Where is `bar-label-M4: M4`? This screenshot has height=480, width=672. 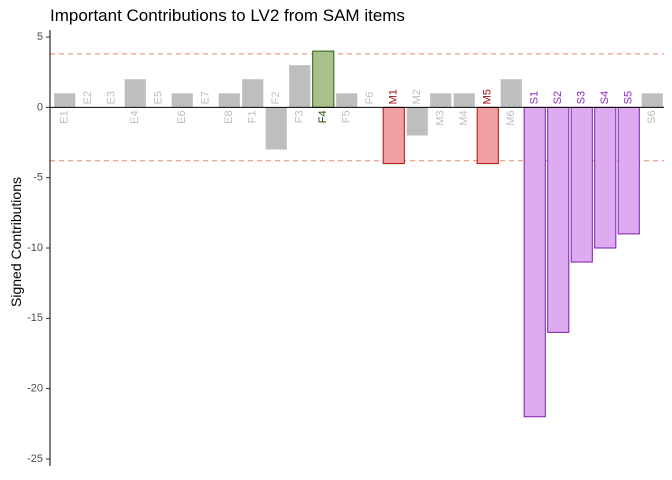 bar-label-M4: M4 is located at coordinates (464, 117).